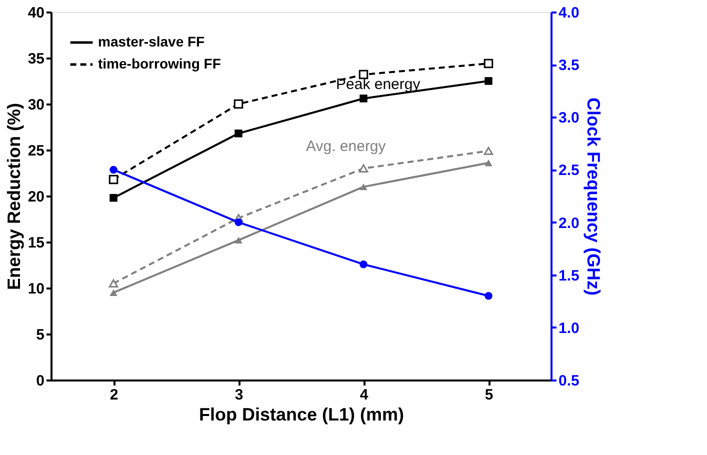  What do you see at coordinates (114, 395) in the screenshot?
I see `x-tick-label: 2` at bounding box center [114, 395].